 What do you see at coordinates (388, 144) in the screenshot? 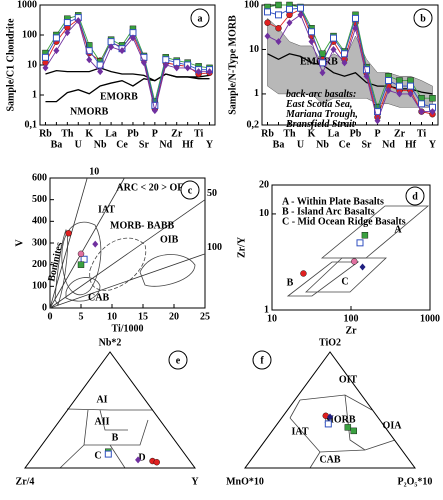
I see `x-tick-label: Nd` at bounding box center [388, 144].